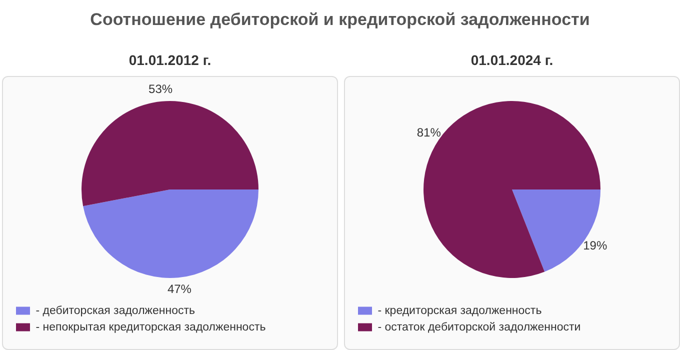 This screenshot has width=680, height=350. What do you see at coordinates (479, 327) in the screenshot?
I see `legend-label: - остаток дебиторской задолженности` at bounding box center [479, 327].